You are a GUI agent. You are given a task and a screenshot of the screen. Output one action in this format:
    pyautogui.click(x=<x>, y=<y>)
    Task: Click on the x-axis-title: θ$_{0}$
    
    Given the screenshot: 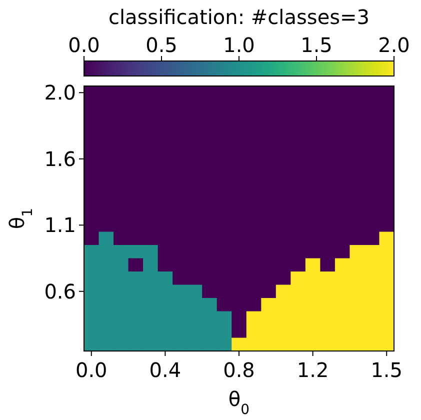 What is the action you would take?
    pyautogui.click(x=239, y=402)
    